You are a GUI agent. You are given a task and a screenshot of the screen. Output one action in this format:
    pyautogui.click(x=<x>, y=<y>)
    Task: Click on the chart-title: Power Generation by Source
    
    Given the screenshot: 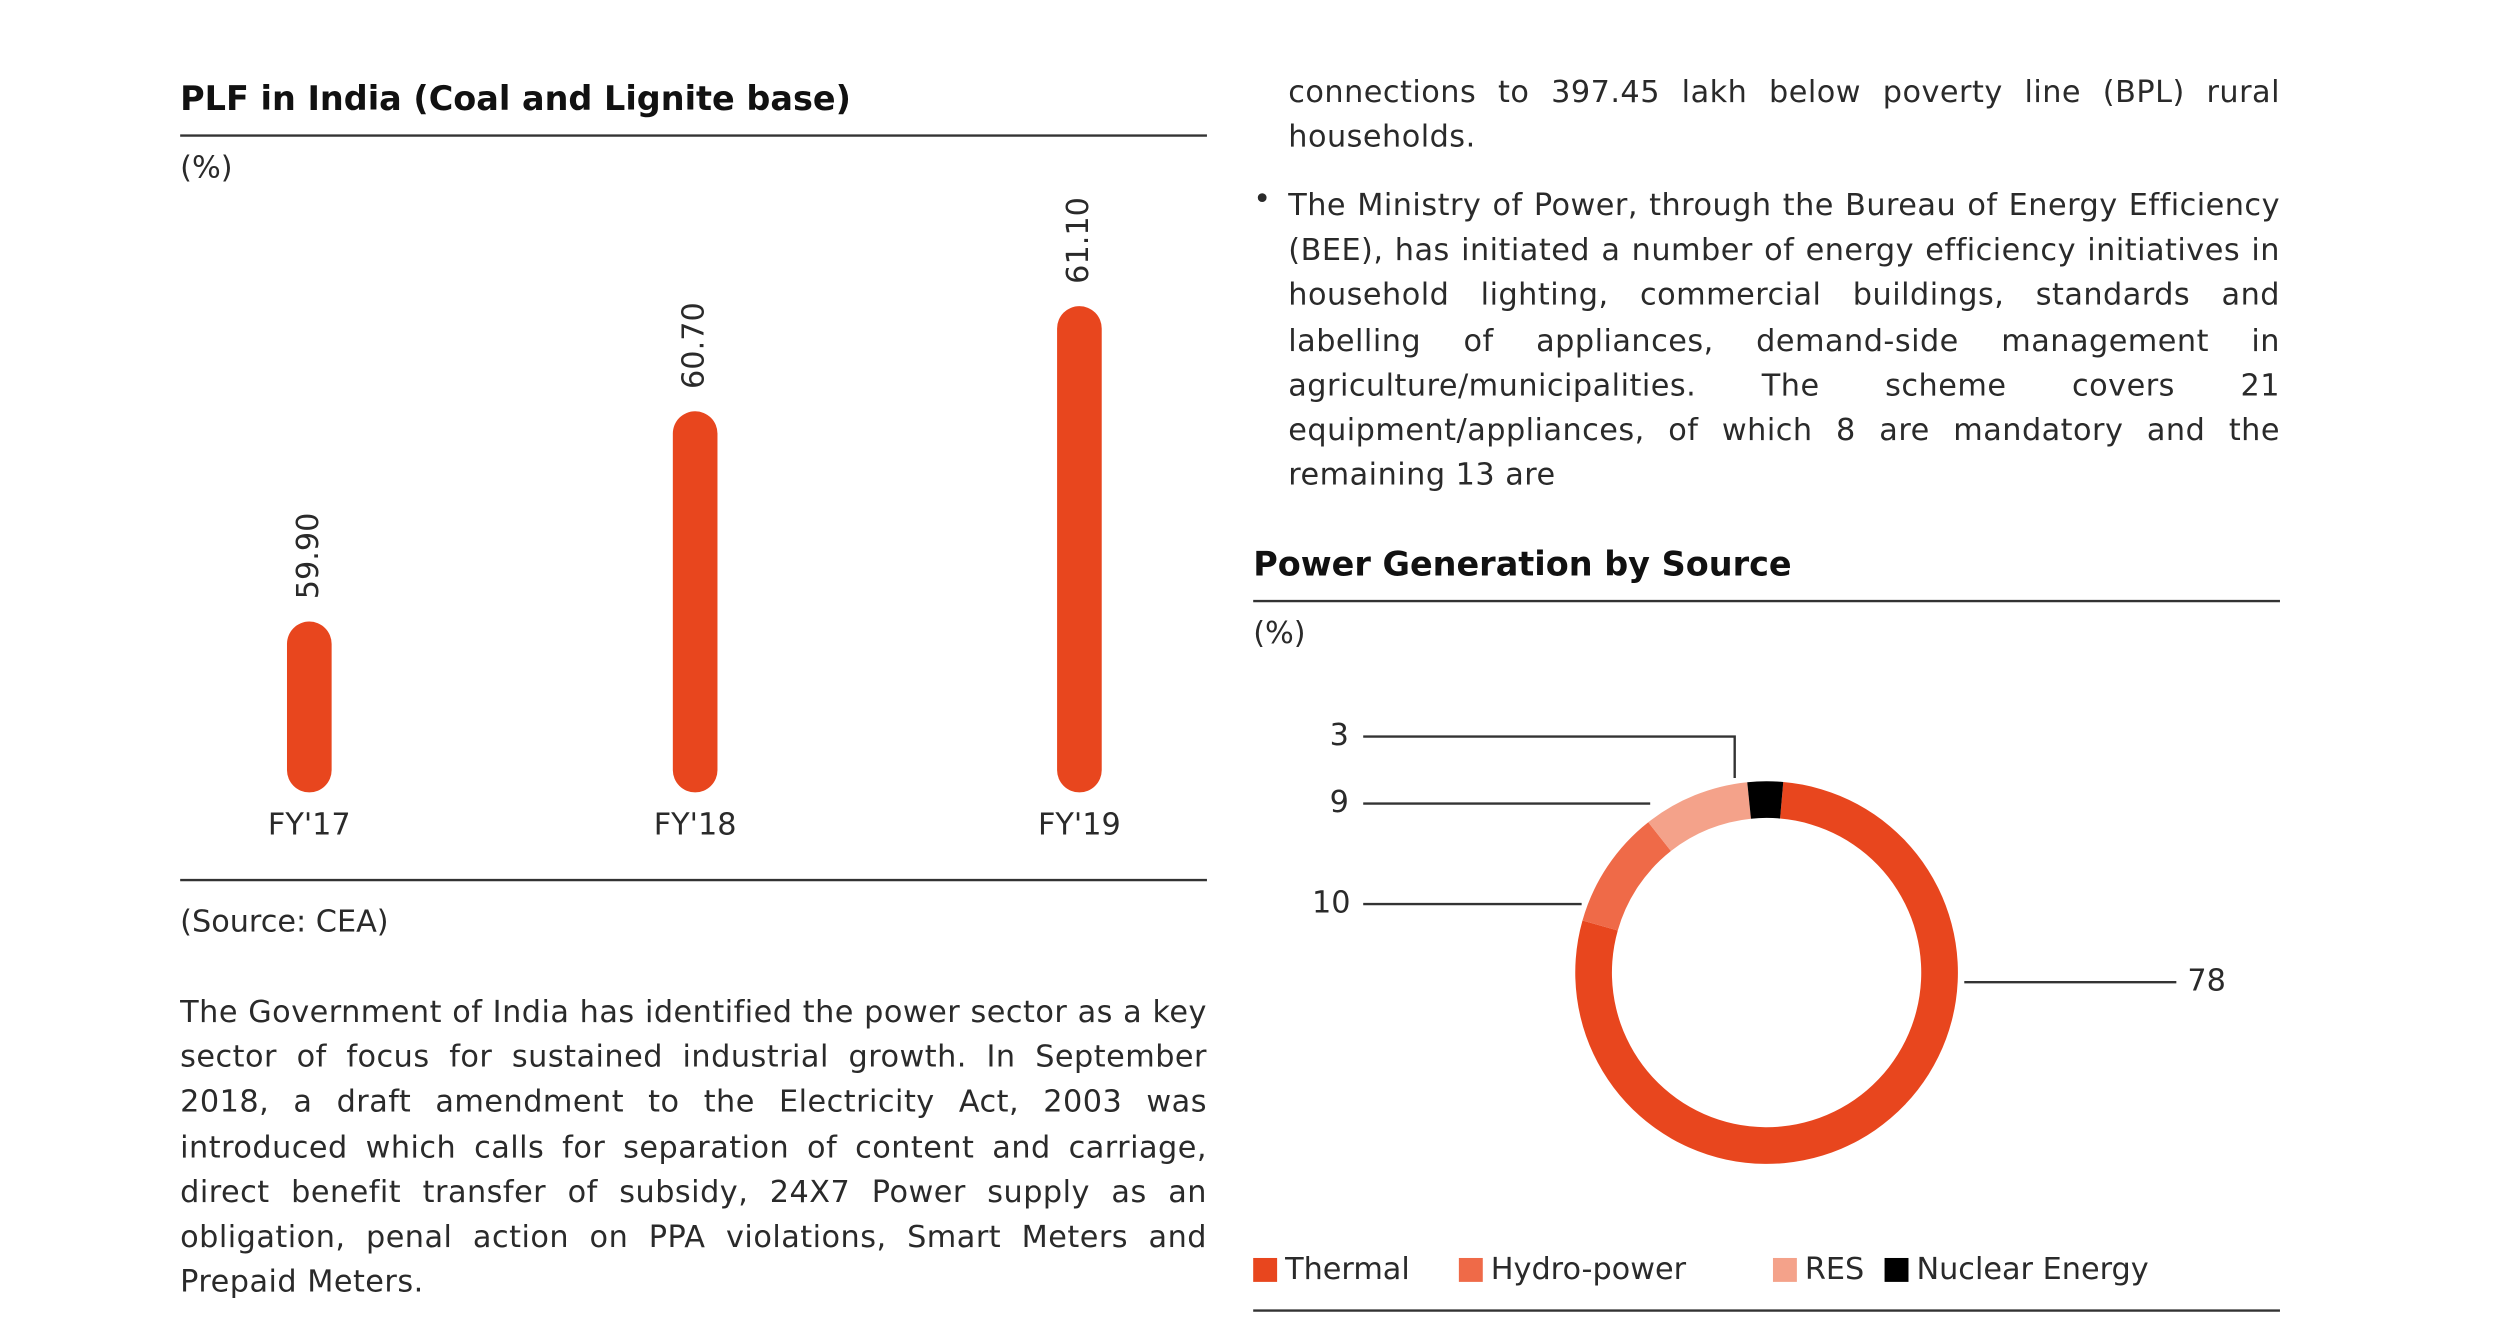 What is the action you would take?
    pyautogui.click(x=1522, y=564)
    